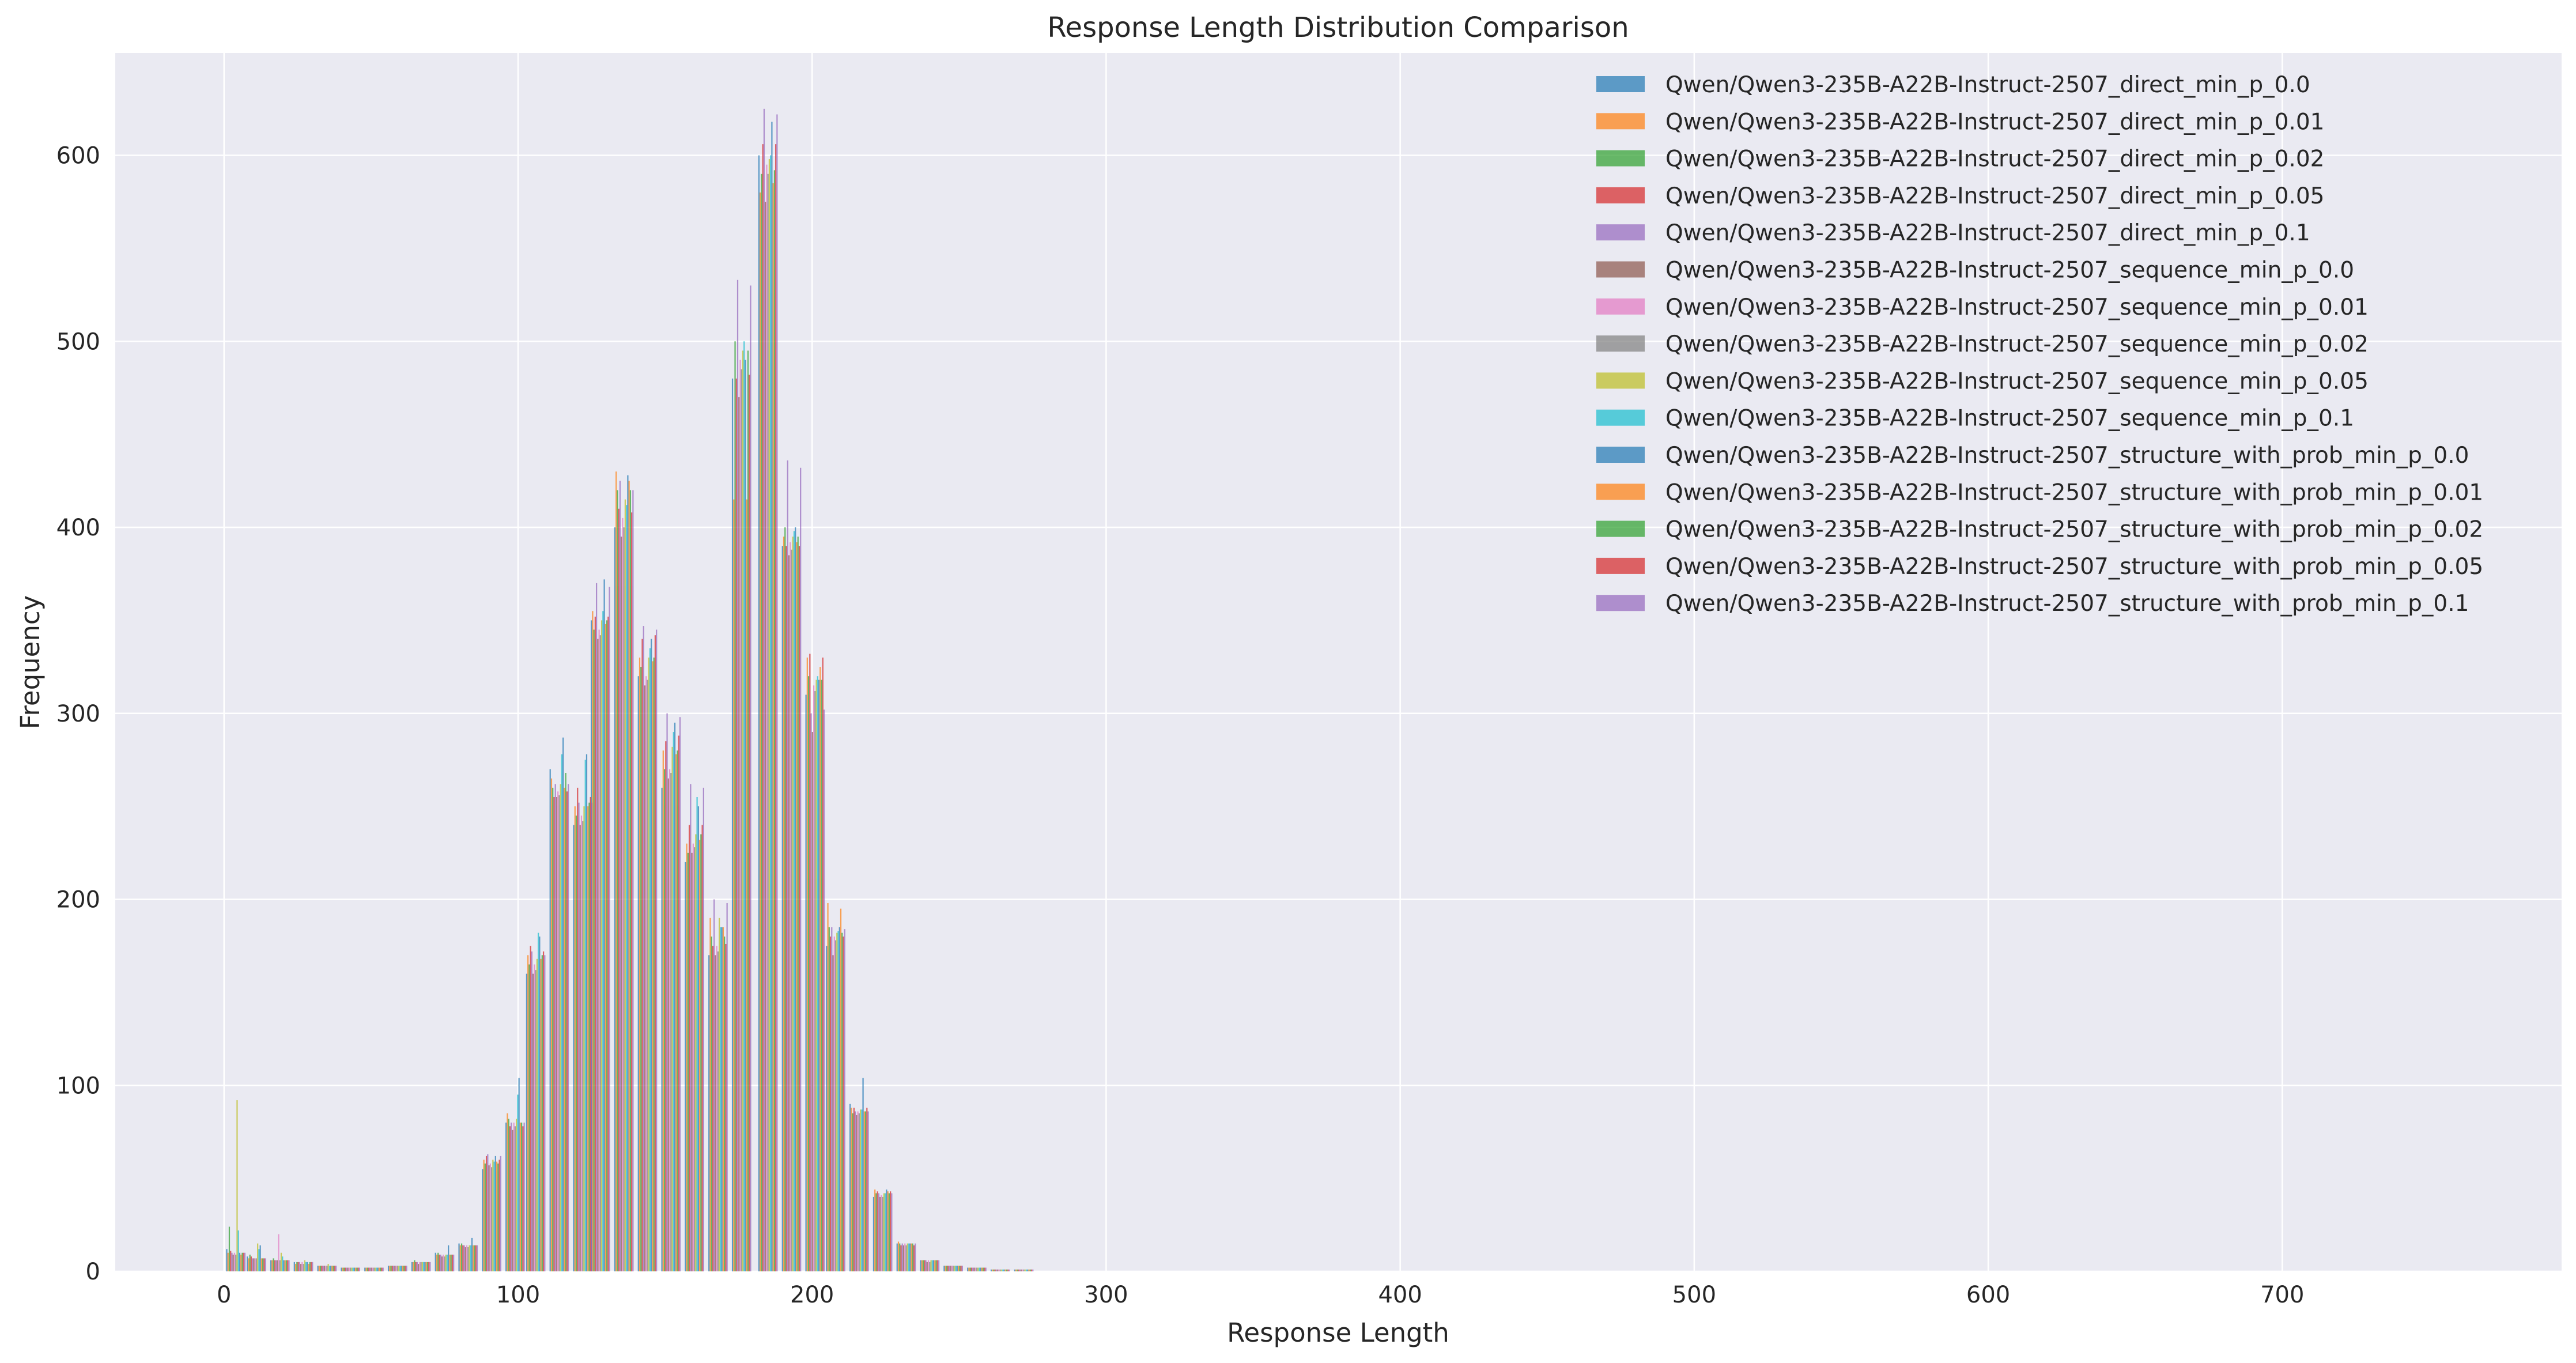 The height and width of the screenshot is (1363, 2576). I want to click on y-tick-label: 400, so click(78, 528).